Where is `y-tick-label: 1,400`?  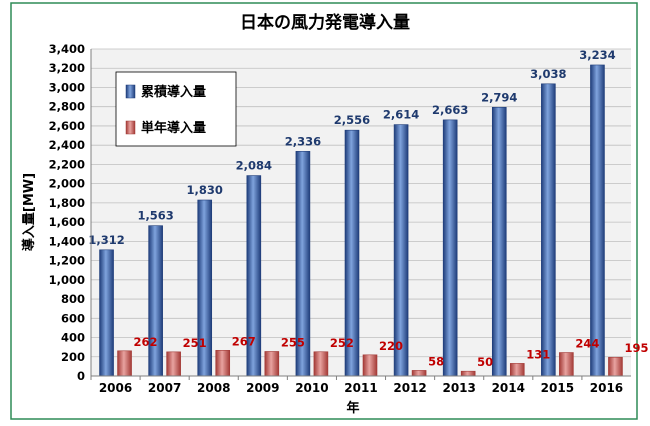 y-tick-label: 1,400 is located at coordinates (67, 241).